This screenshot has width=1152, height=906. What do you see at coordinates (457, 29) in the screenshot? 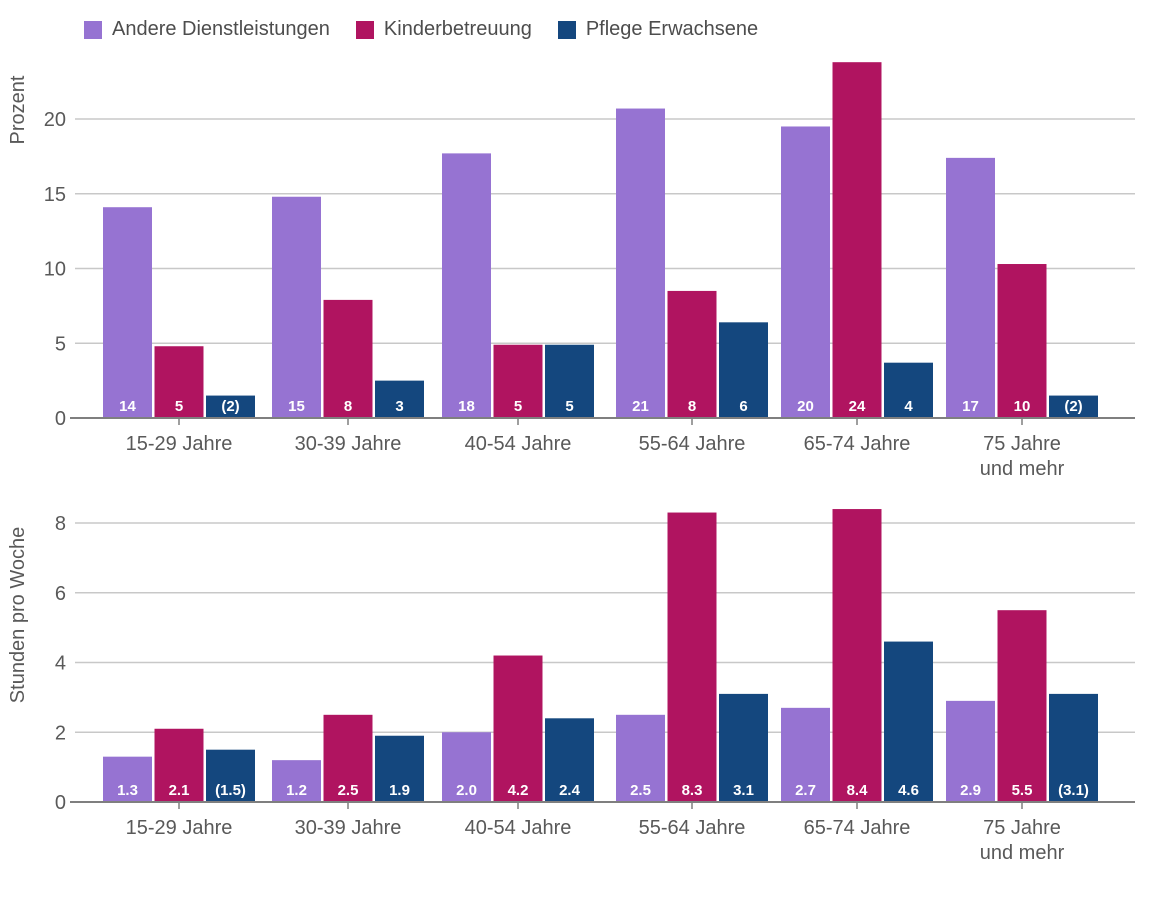
I see `legend-label: Kinderbetreuung` at bounding box center [457, 29].